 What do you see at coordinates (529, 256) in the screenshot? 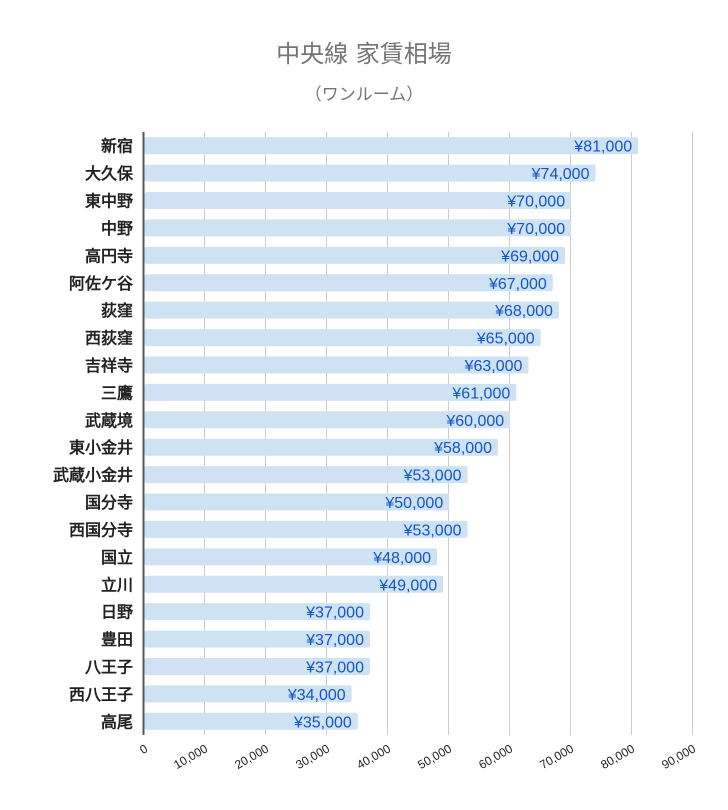
I see `data-label: ¥69,000` at bounding box center [529, 256].